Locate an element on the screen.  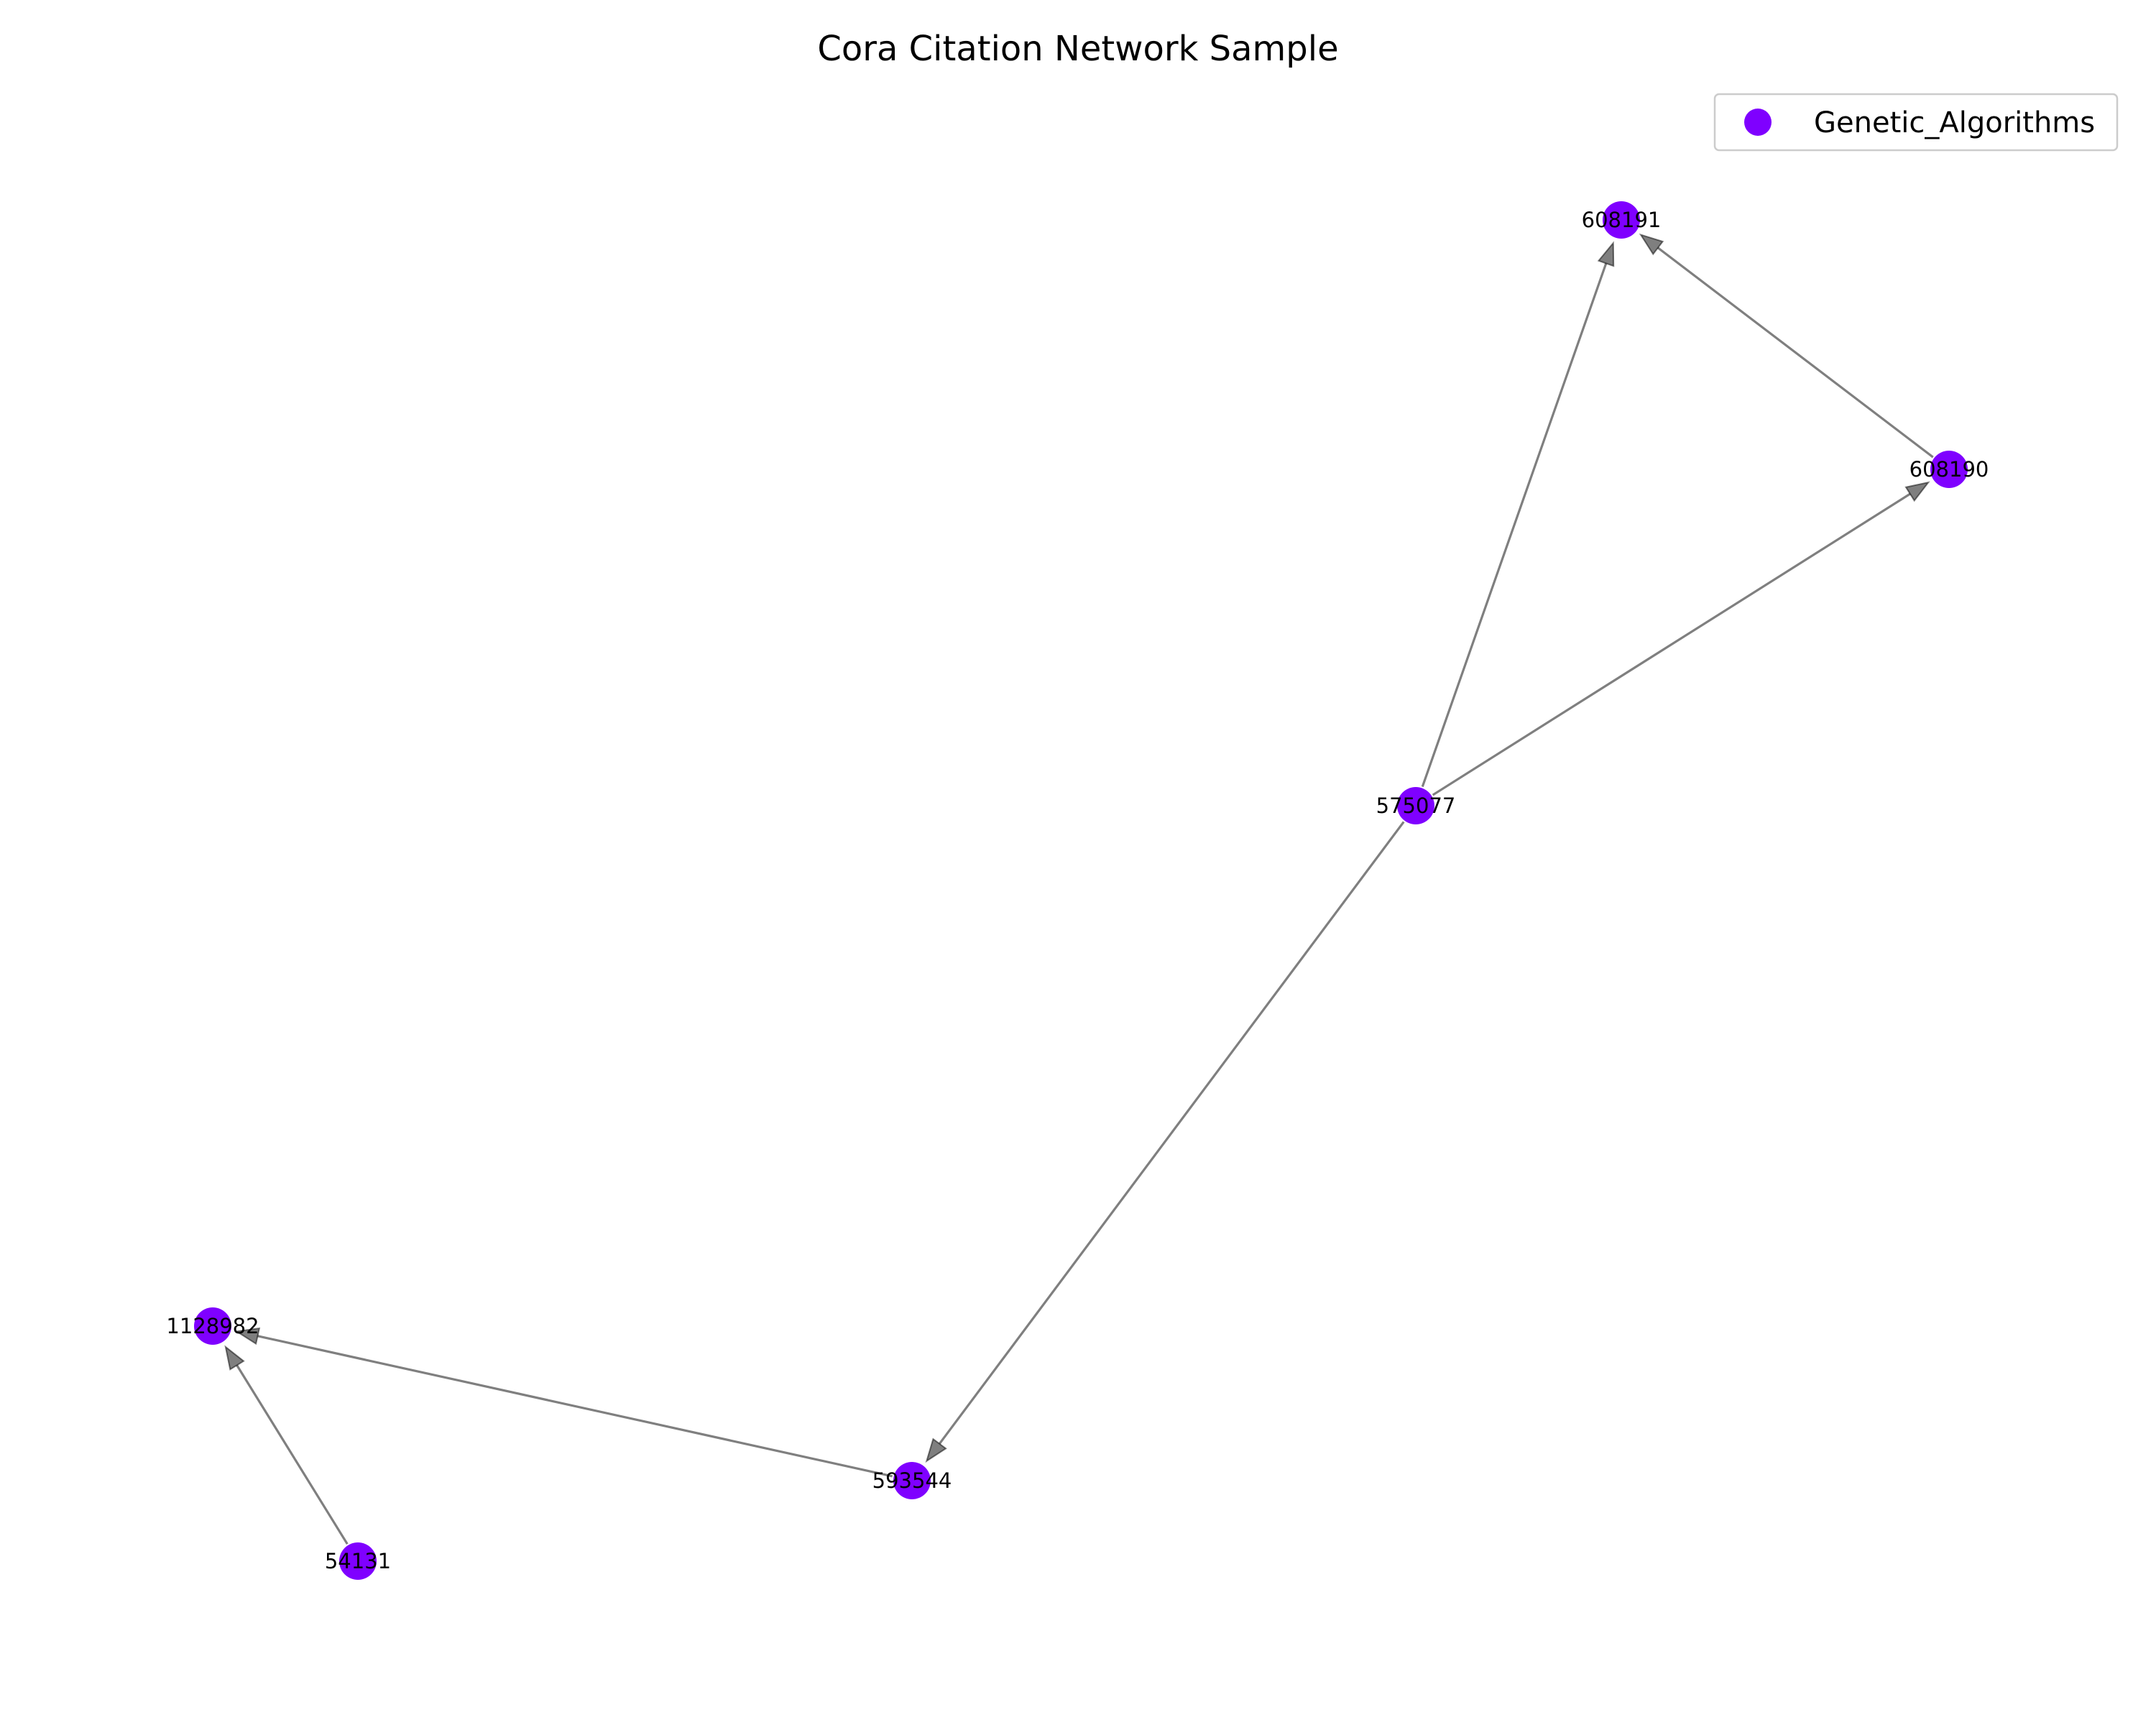
node-label-593544: 593544 is located at coordinates (912, 1480).